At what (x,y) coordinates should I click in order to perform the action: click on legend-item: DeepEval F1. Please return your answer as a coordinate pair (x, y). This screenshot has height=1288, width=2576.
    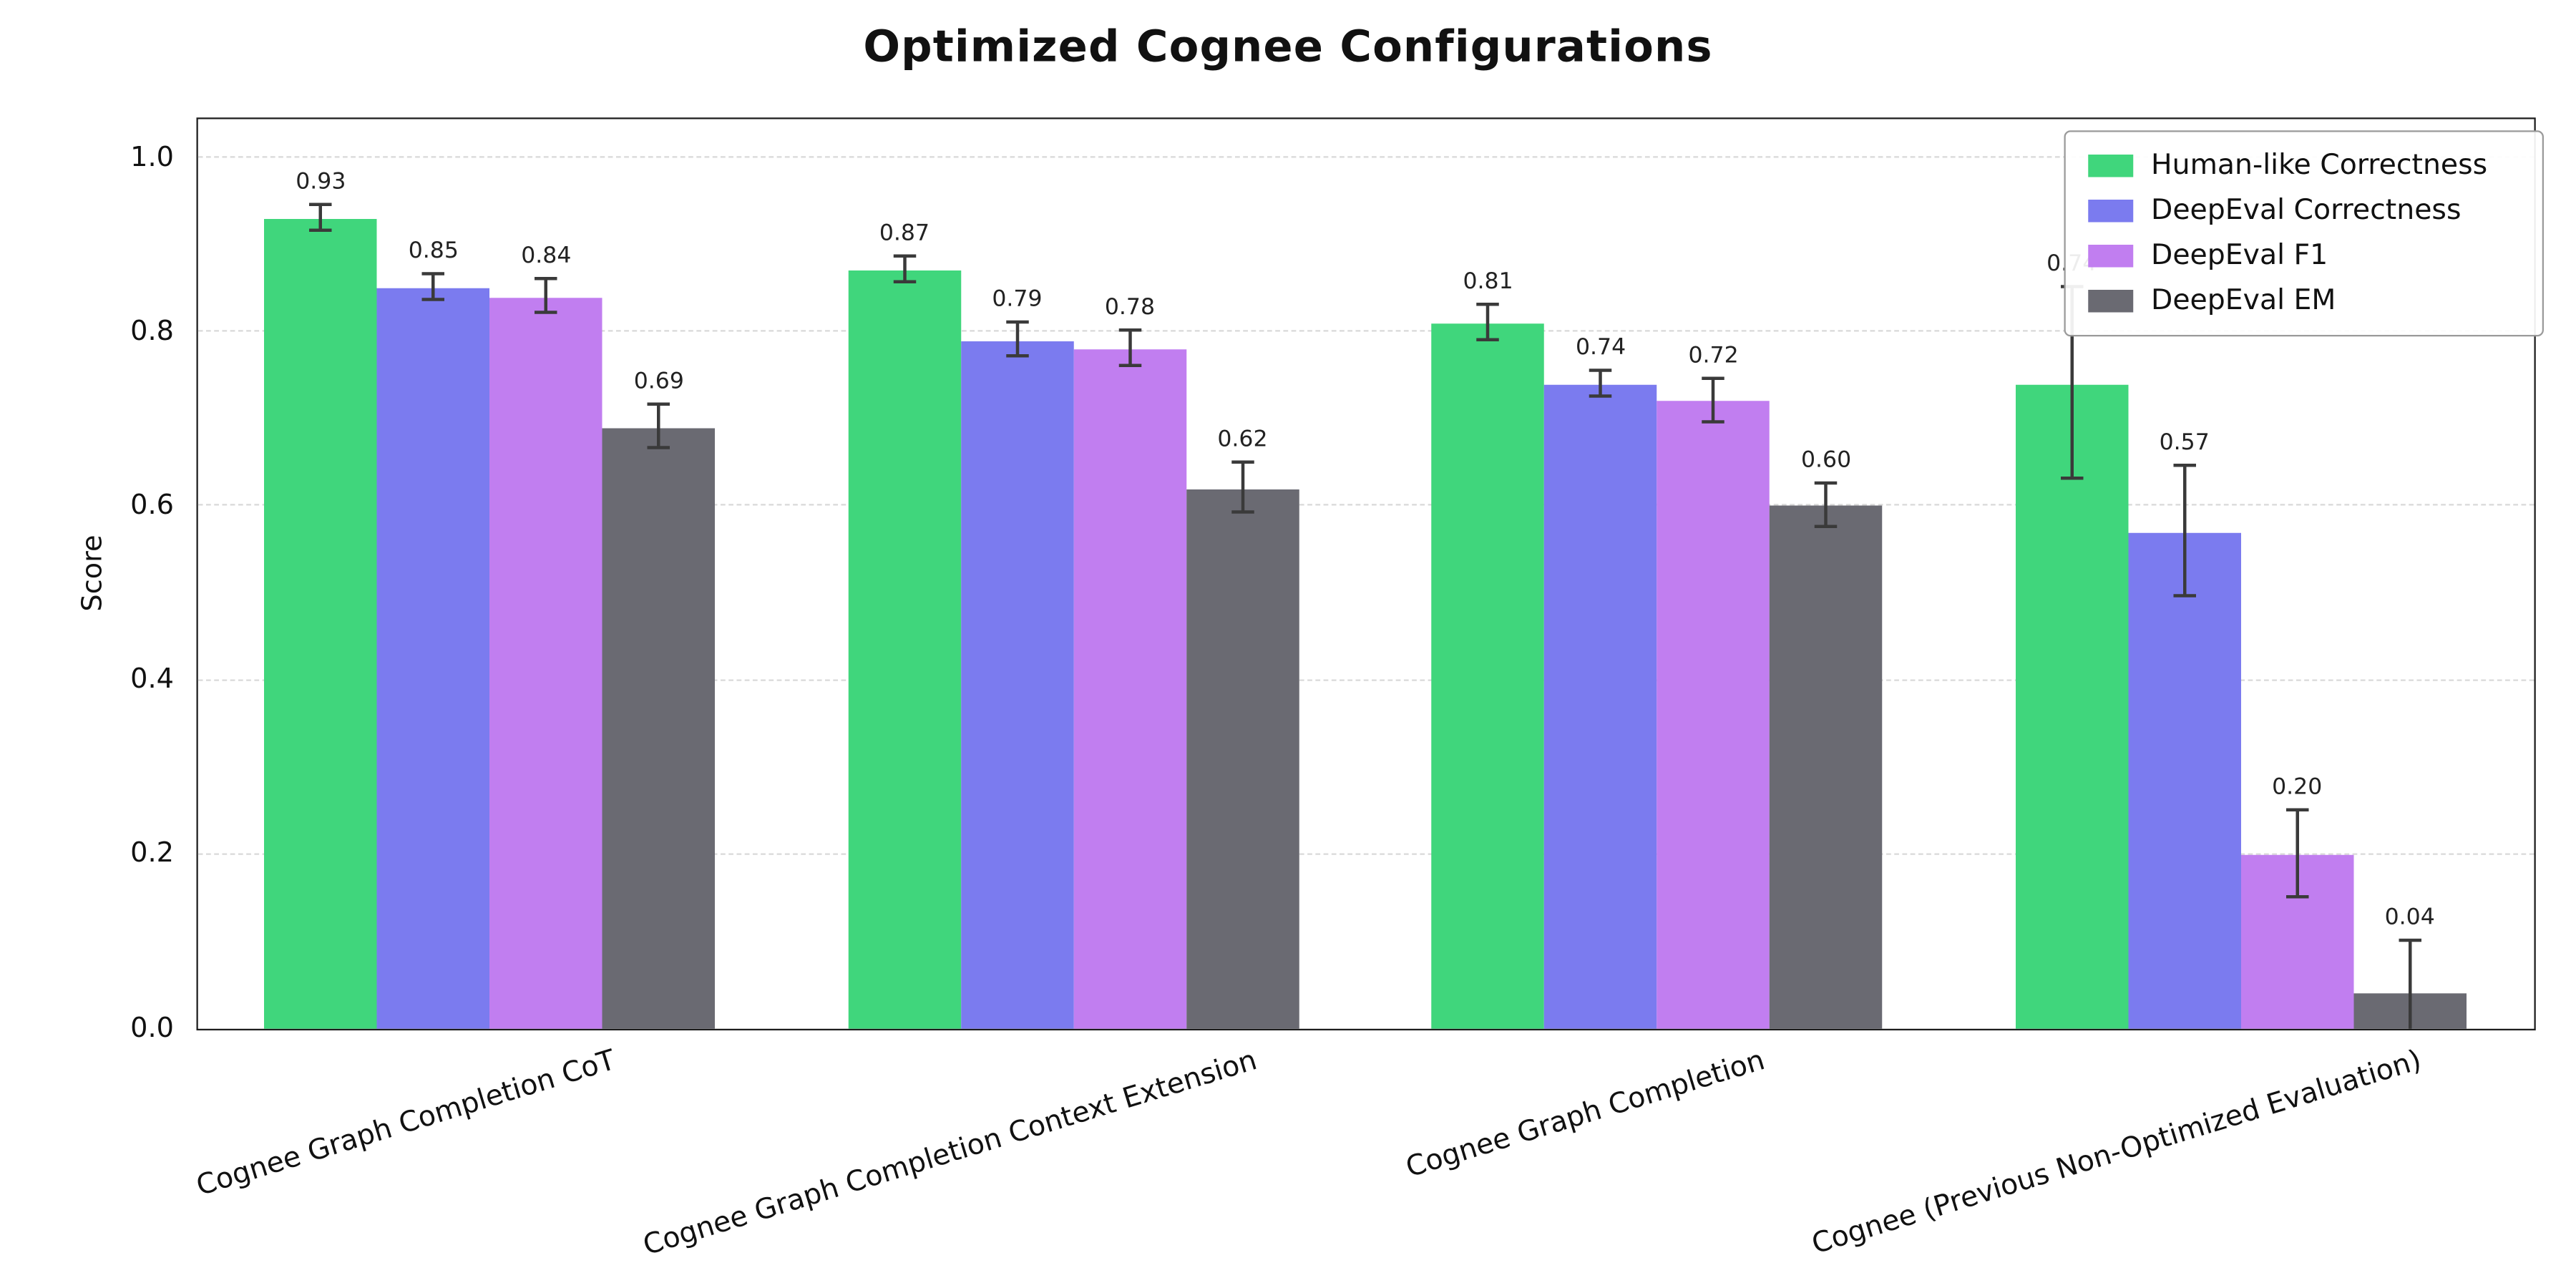
    Looking at the image, I should click on (2303, 256).